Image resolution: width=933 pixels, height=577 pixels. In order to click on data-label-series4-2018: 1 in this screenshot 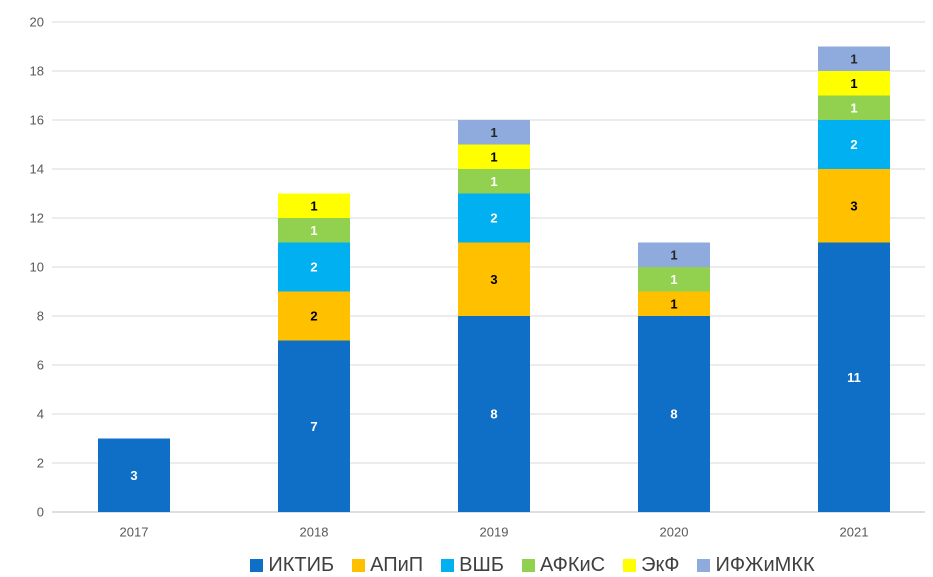, I will do `click(313, 230)`.